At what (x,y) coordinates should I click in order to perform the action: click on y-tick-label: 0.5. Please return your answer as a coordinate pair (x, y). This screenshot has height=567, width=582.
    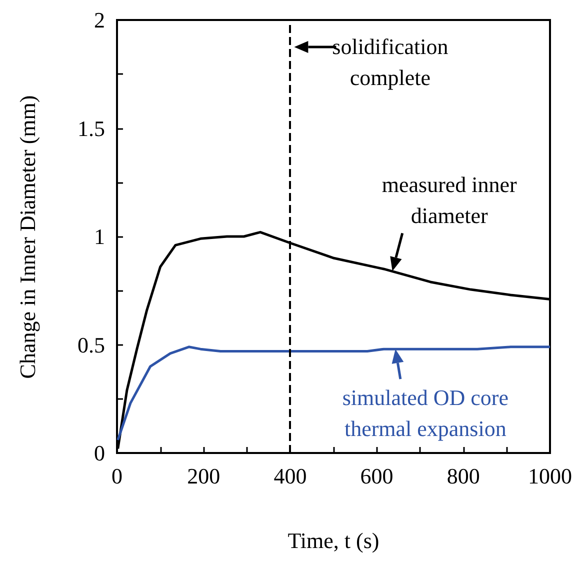
    Looking at the image, I should click on (91, 345).